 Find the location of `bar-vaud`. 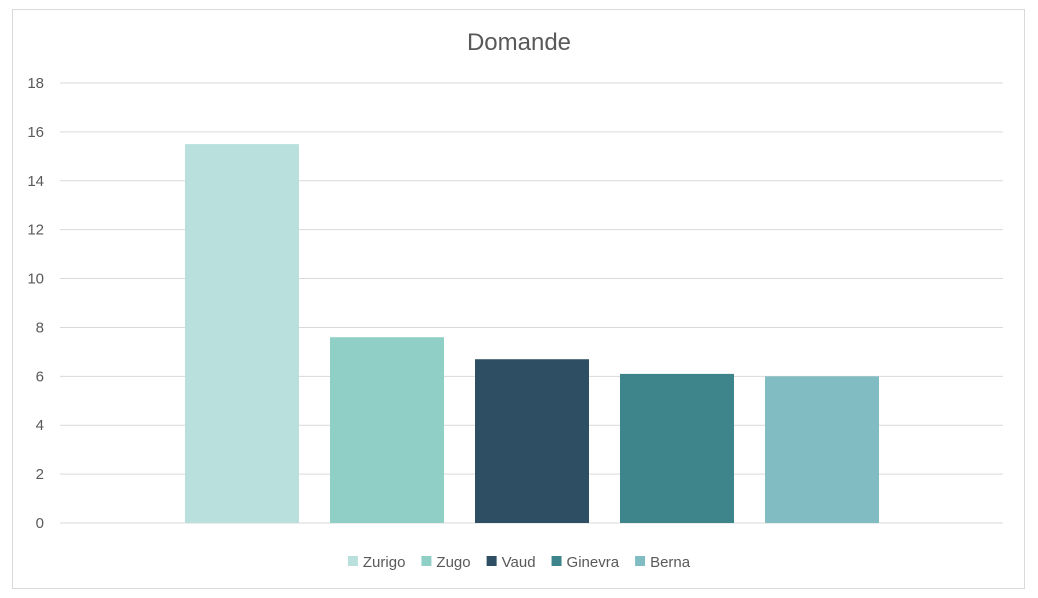

bar-vaud is located at coordinates (532, 441).